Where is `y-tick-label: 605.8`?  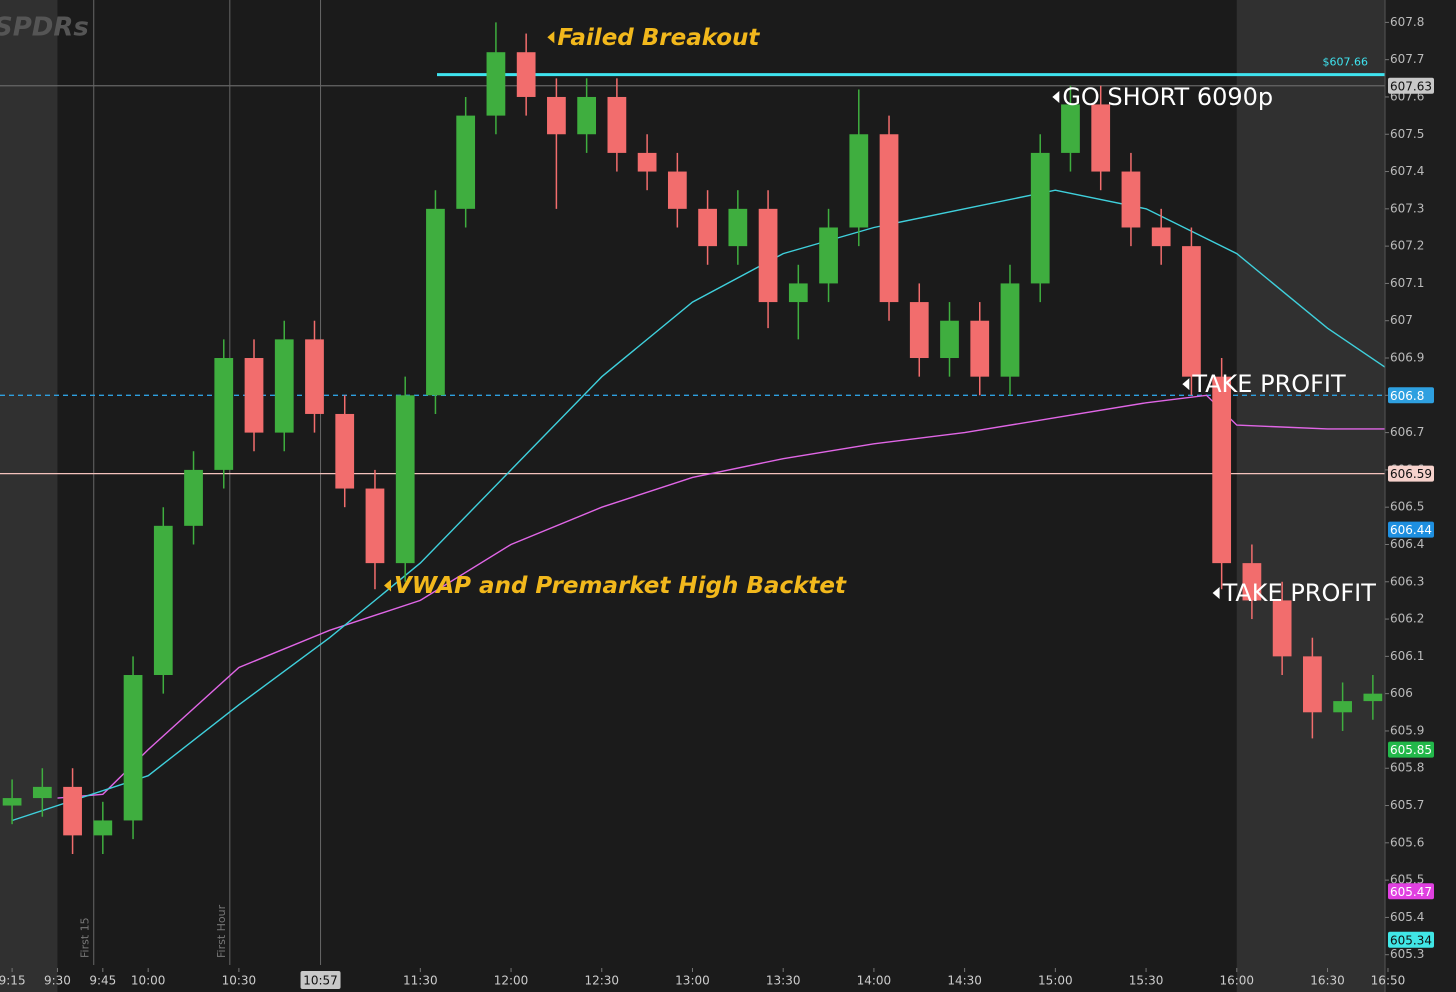
y-tick-label: 605.8 is located at coordinates (1407, 768).